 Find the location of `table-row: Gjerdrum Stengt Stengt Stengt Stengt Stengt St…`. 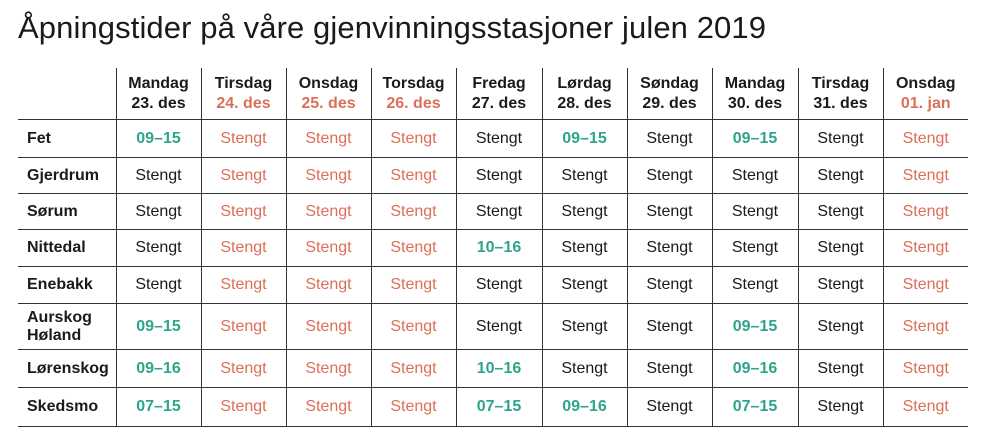

table-row: Gjerdrum Stengt Stengt Stengt Stengt Stengt St… is located at coordinates (493, 175).